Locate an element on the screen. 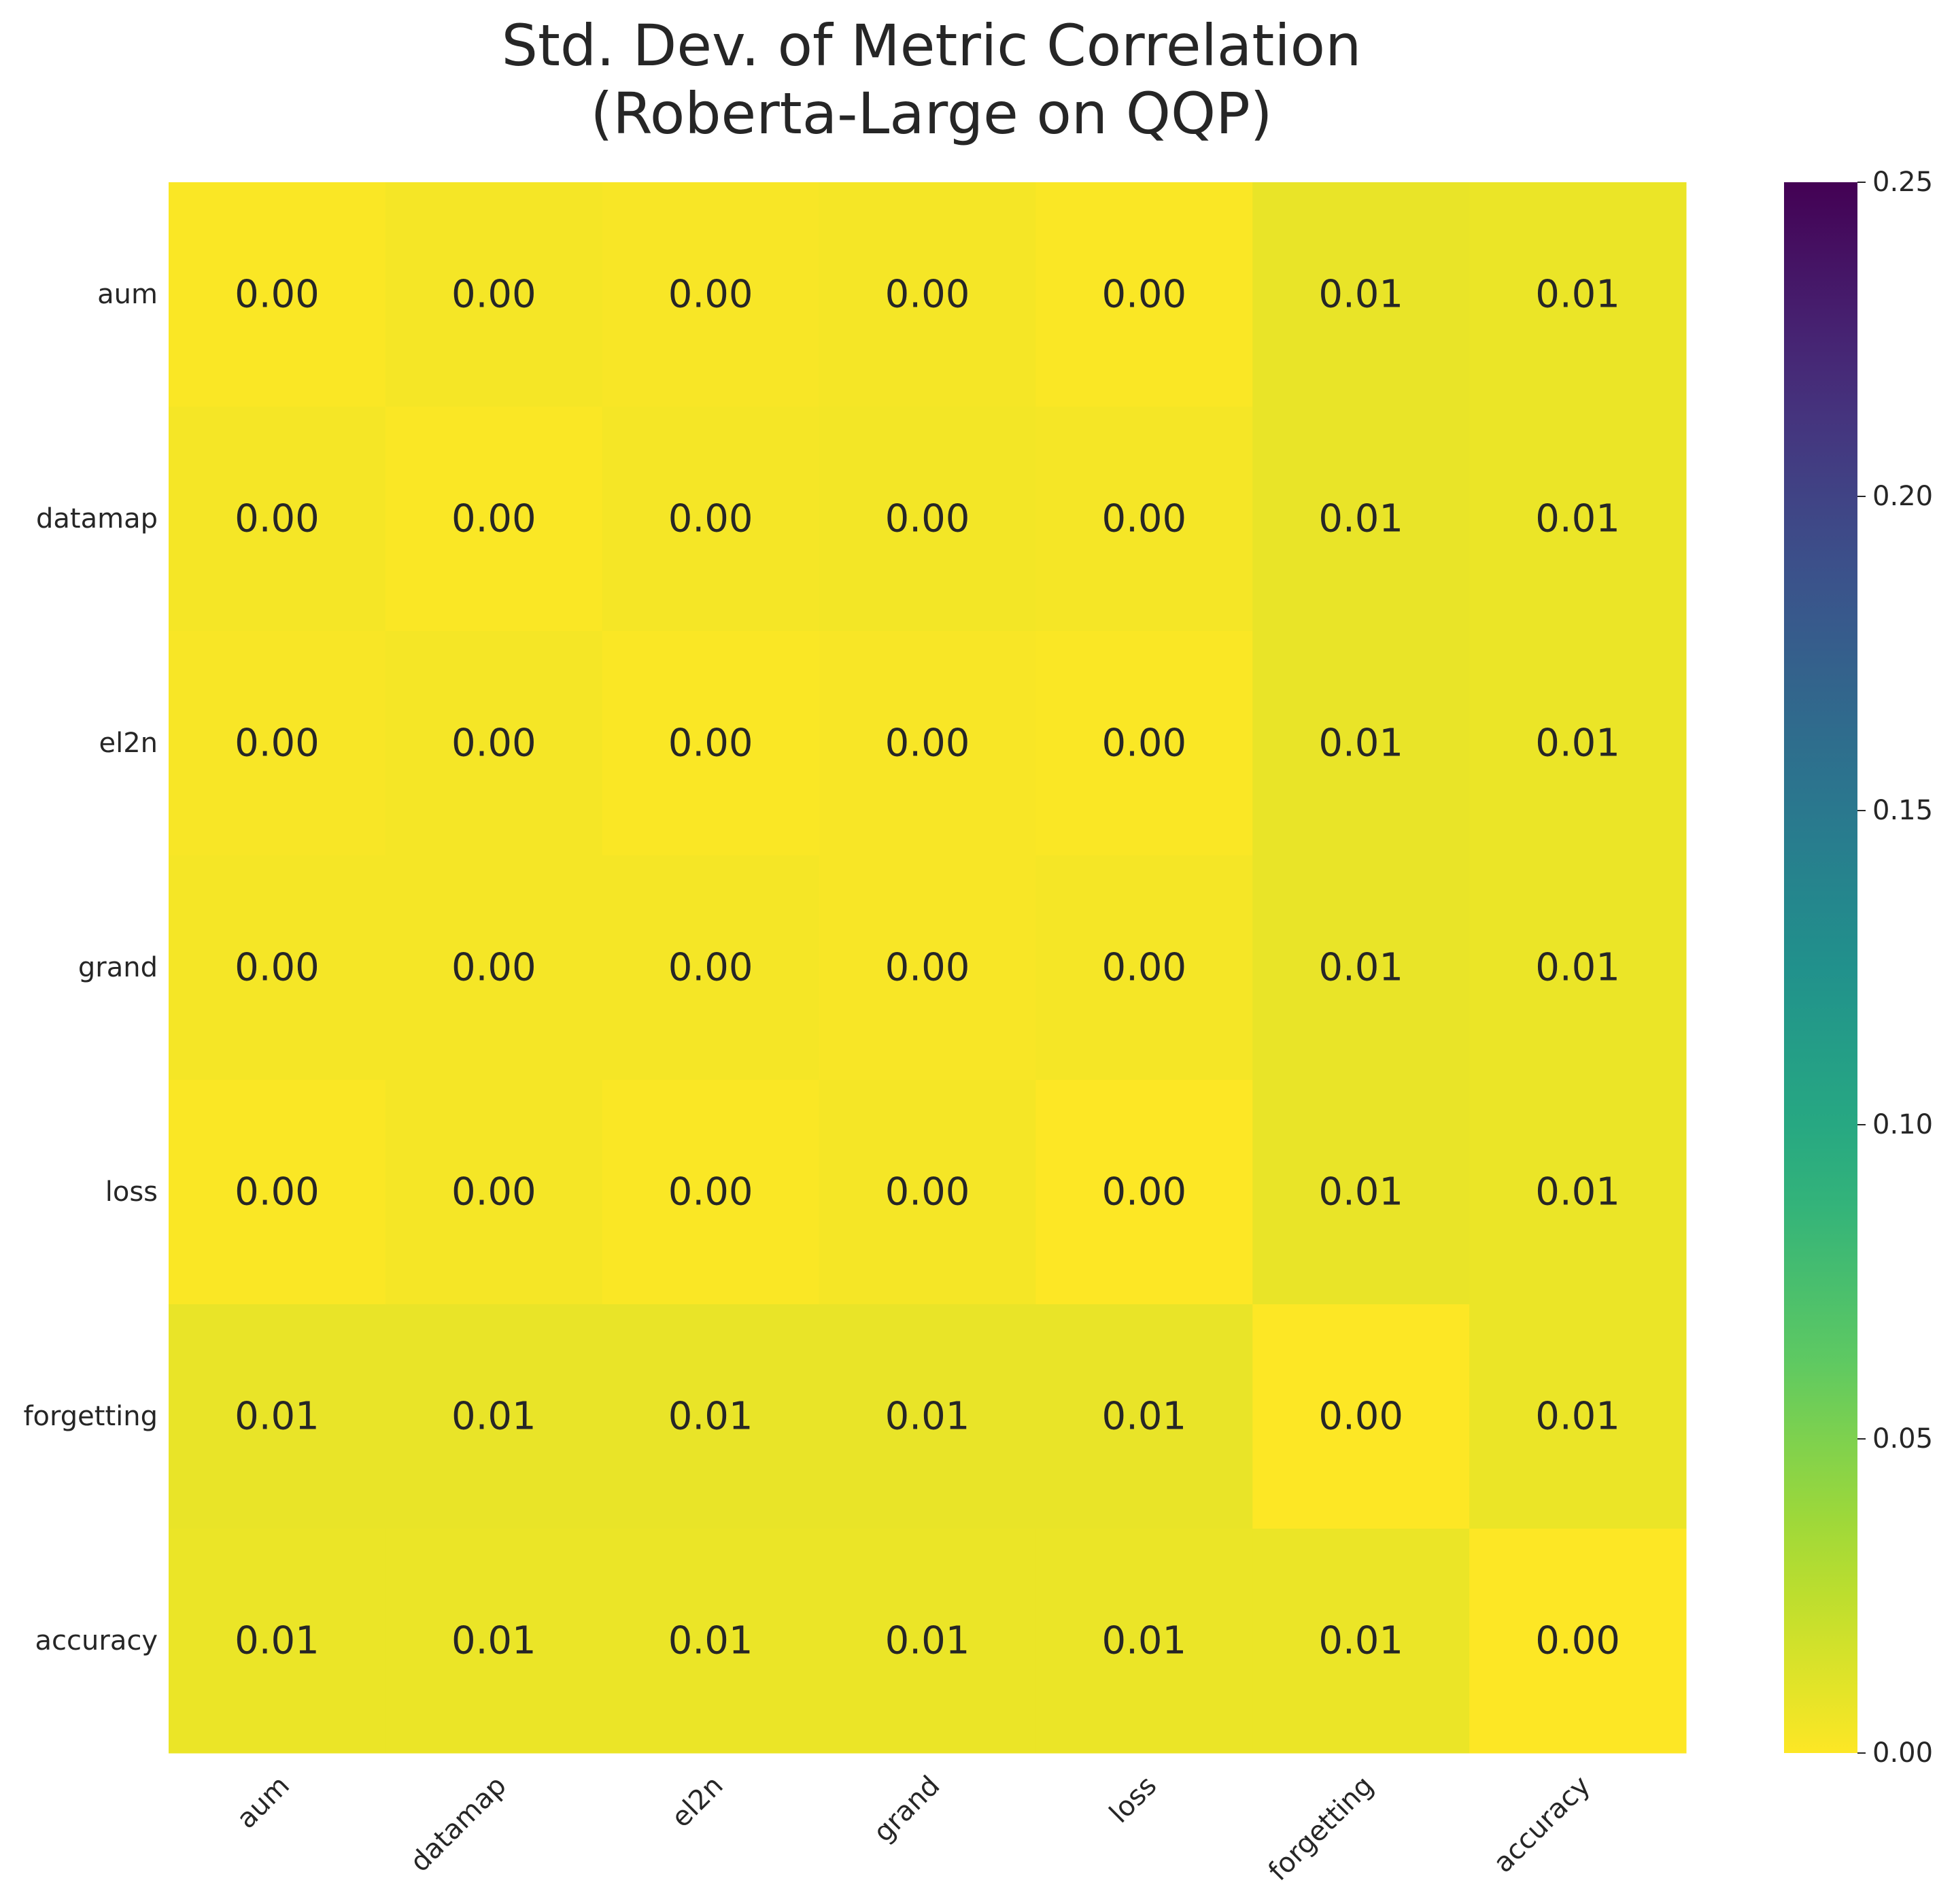  y-tick-label: forgetting is located at coordinates (91, 1417).